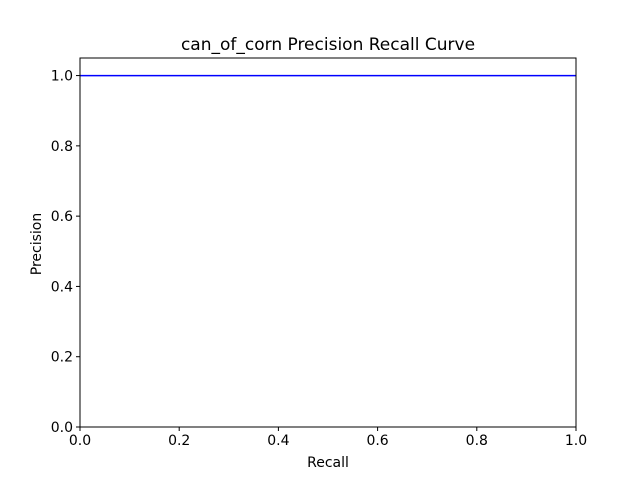 This screenshot has height=485, width=640. What do you see at coordinates (62, 358) in the screenshot?
I see `y-tick-label-1: 0.2` at bounding box center [62, 358].